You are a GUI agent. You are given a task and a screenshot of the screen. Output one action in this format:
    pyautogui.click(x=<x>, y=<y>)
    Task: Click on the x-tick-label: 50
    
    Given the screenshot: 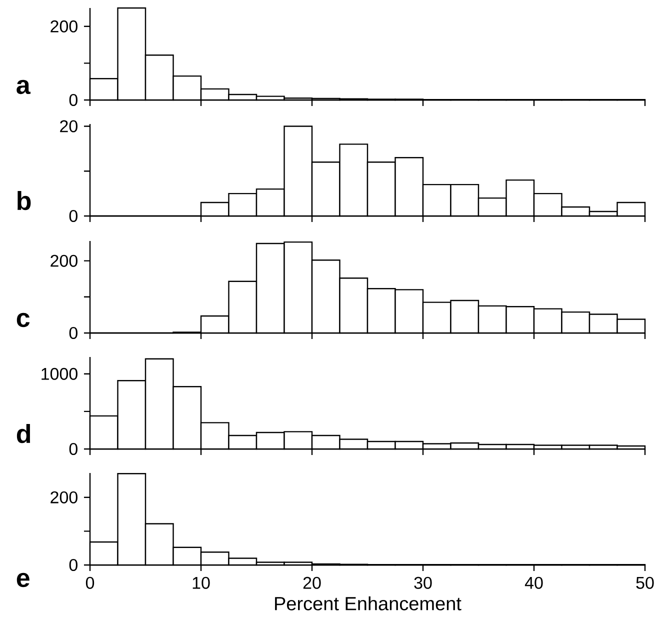 What is the action you would take?
    pyautogui.click(x=645, y=582)
    